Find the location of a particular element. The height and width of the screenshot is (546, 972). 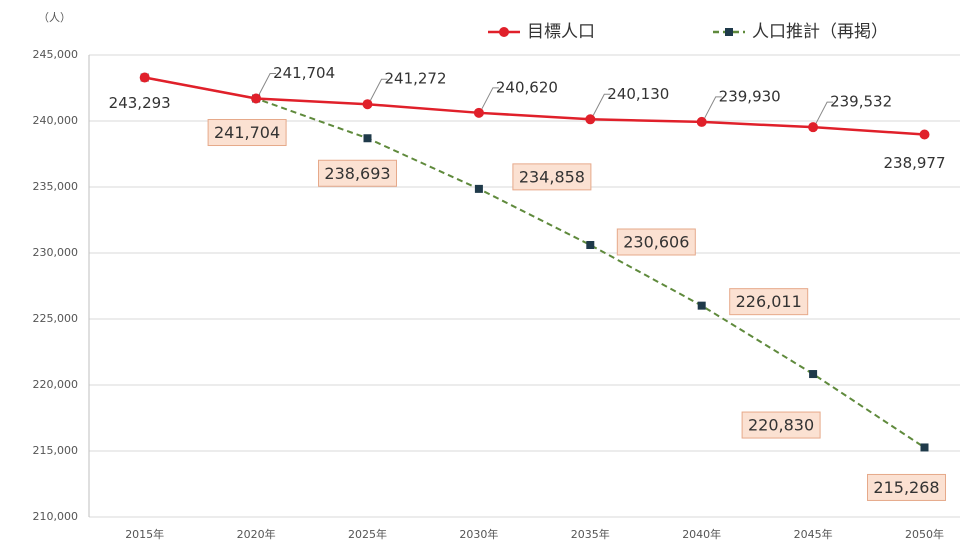

y-unit: （人） is located at coordinates (54, 17).